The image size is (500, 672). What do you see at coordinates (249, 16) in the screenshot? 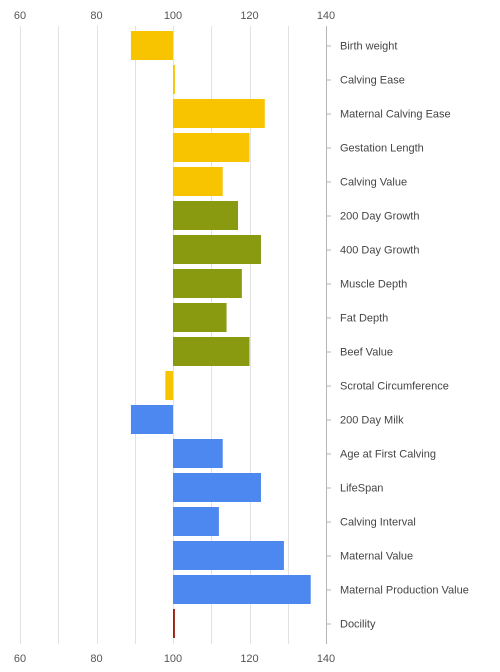
I see `x-tick-label-top: 120` at bounding box center [249, 16].